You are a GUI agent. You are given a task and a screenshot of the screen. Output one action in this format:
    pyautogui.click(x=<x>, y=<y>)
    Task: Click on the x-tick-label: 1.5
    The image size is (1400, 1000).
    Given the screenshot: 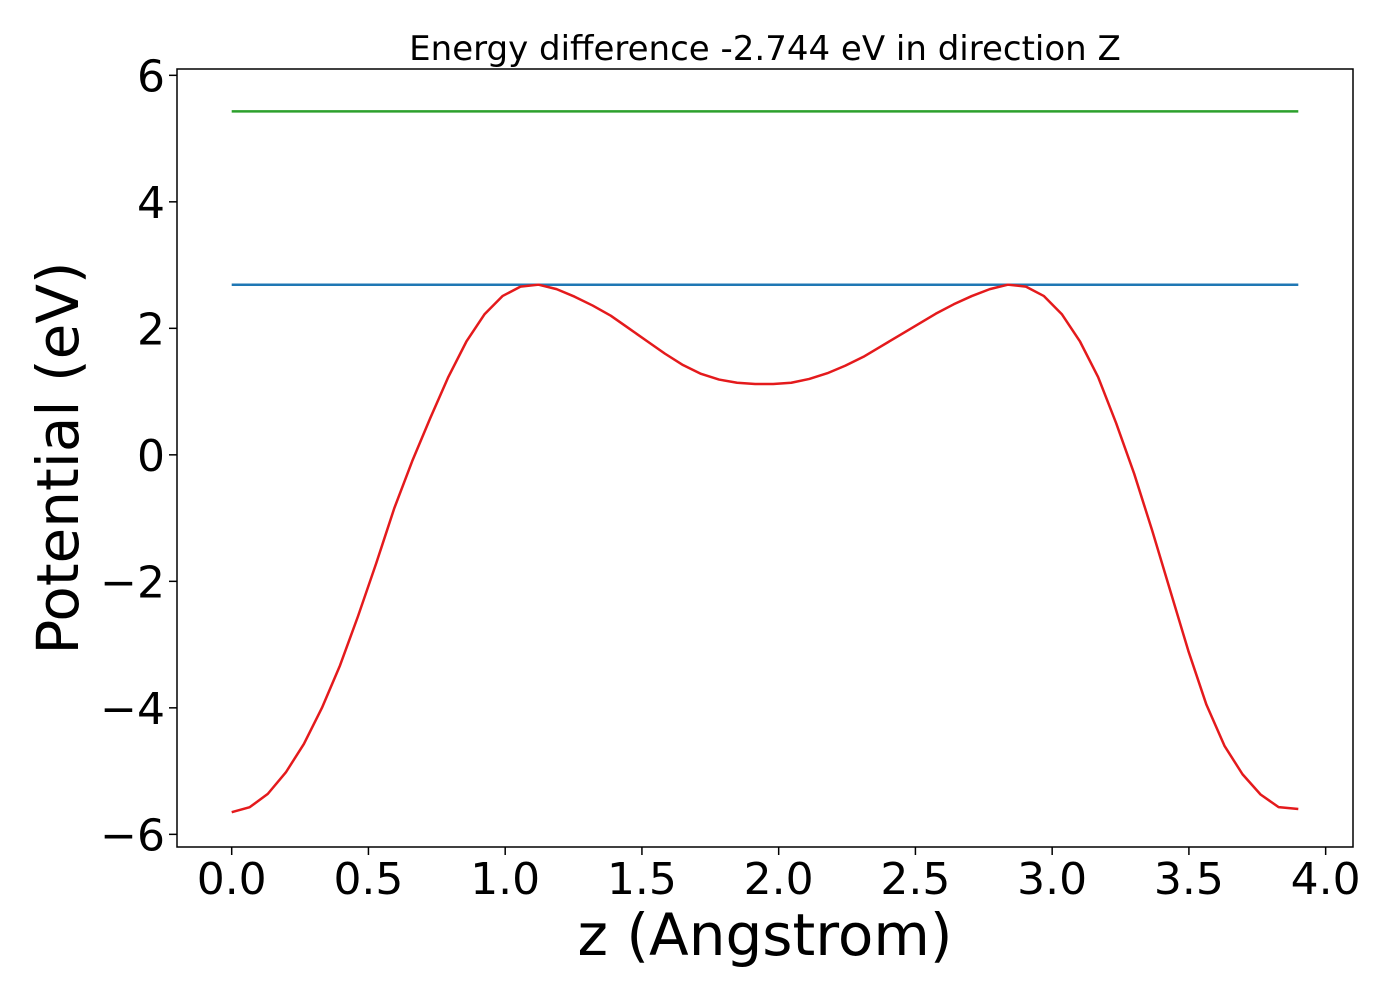 What is the action you would take?
    pyautogui.click(x=642, y=879)
    